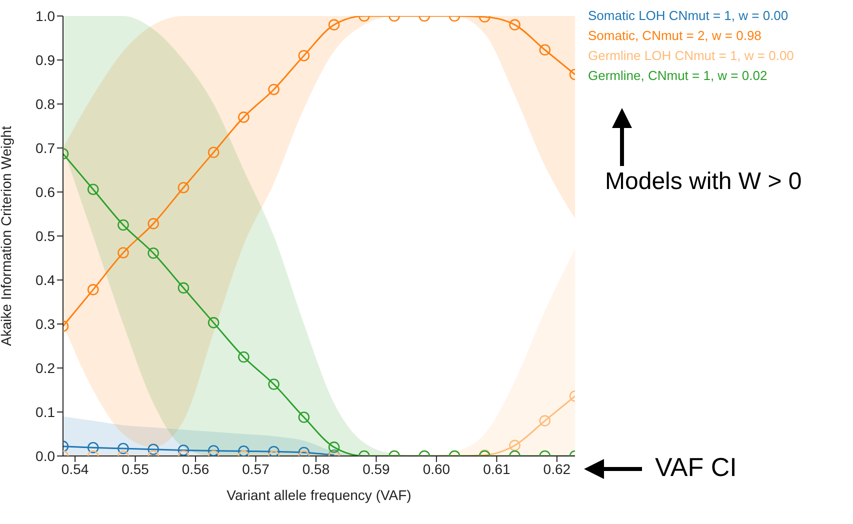 This screenshot has width=853, height=524. What do you see at coordinates (46, 280) in the screenshot?
I see `y-tick-label: 0.4` at bounding box center [46, 280].